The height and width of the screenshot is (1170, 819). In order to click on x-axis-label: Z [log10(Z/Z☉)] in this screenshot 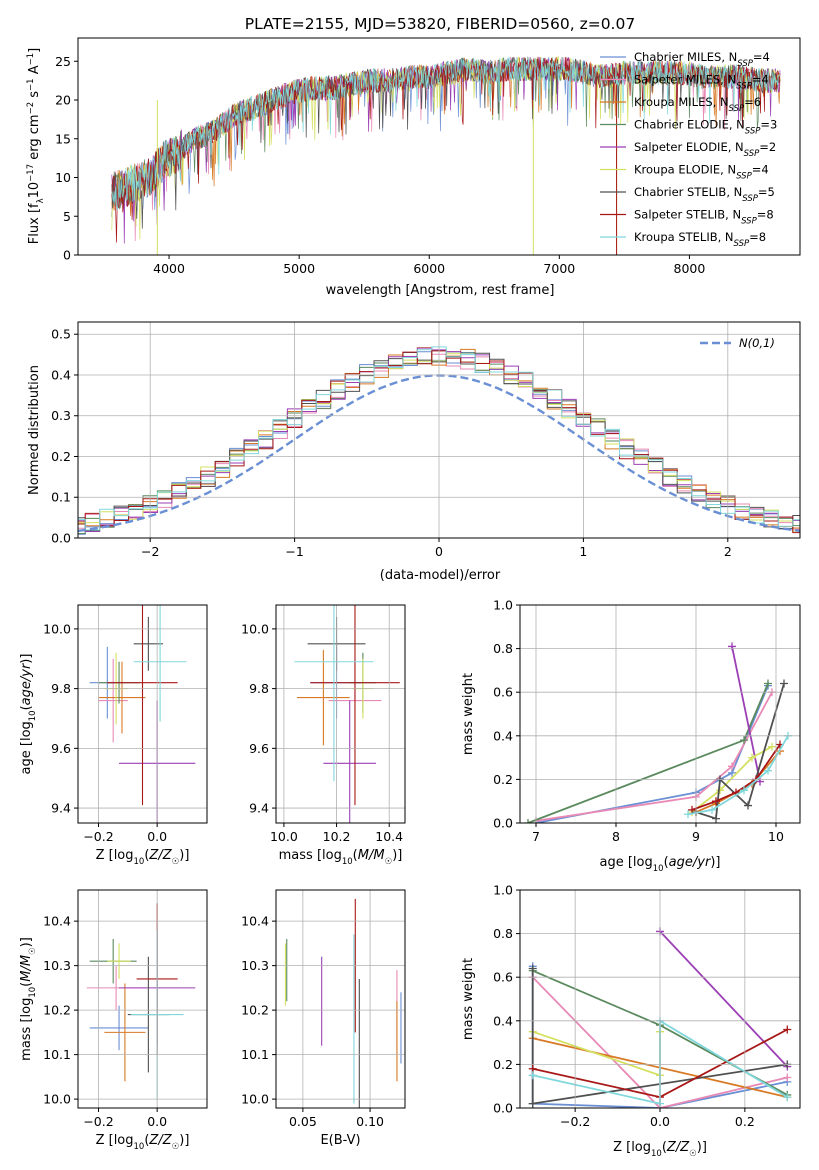, I will do `click(660, 1149)`.